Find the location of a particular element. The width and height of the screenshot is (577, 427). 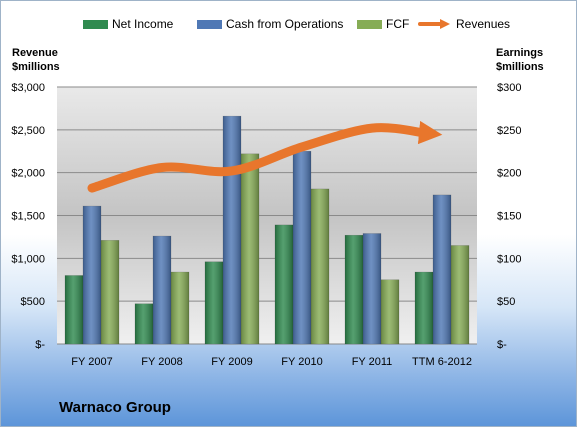

right-axis-title-line1: Earnings is located at coordinates (520, 53).